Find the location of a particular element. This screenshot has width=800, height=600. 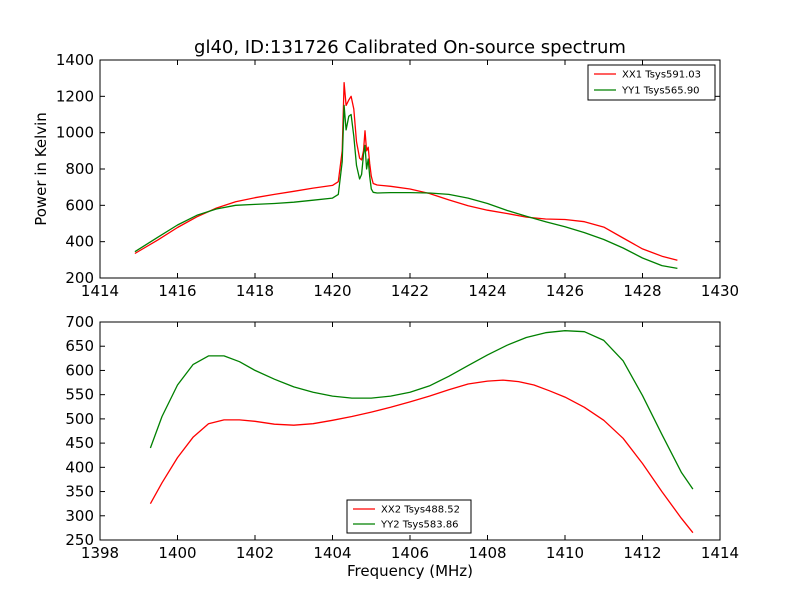

top-legend: XX1 Tsys591.03 YY1 Tsys565.90 is located at coordinates (651, 82).